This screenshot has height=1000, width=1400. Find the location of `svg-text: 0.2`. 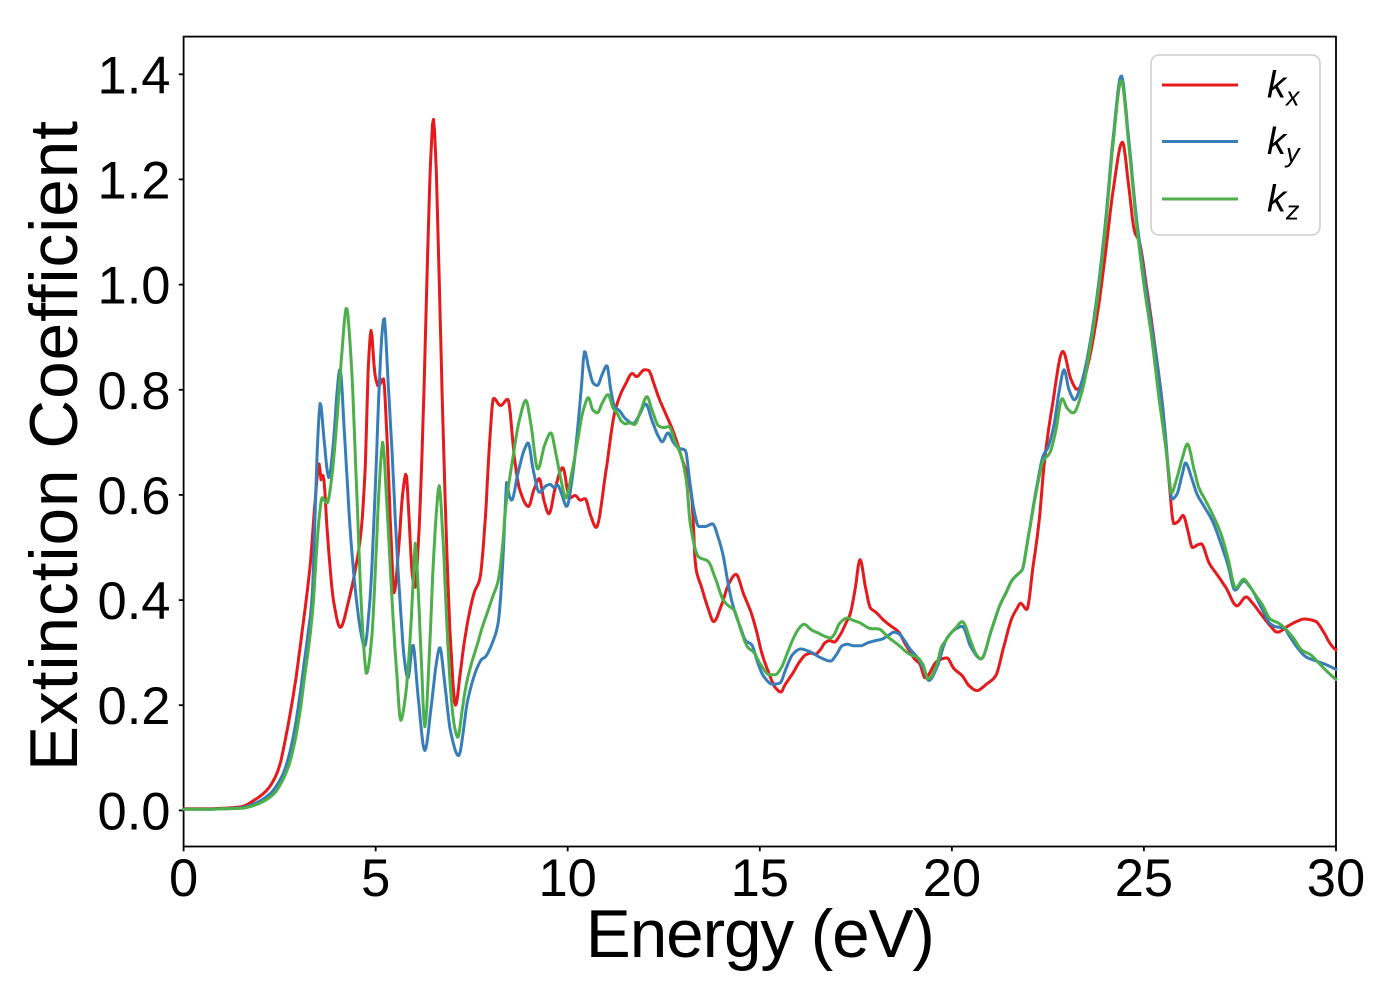

svg-text: 0.2 is located at coordinates (134, 706).